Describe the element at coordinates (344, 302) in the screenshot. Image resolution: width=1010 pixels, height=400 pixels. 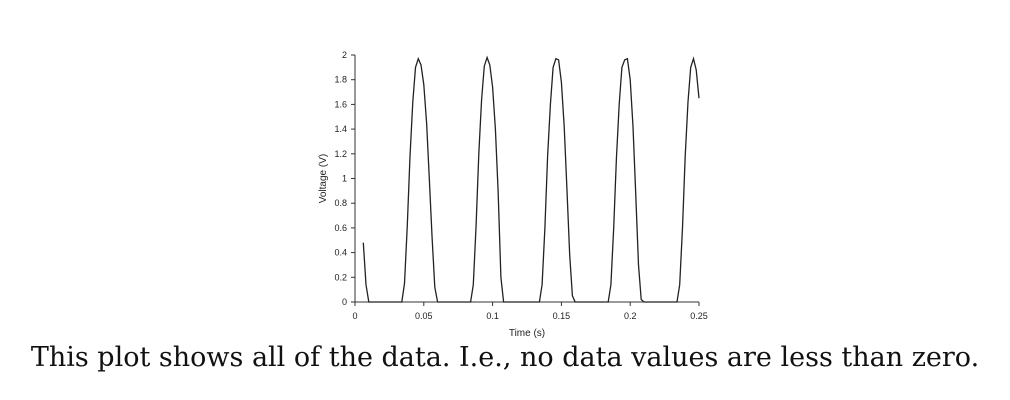
I see `y-tick-label: 0` at that location.